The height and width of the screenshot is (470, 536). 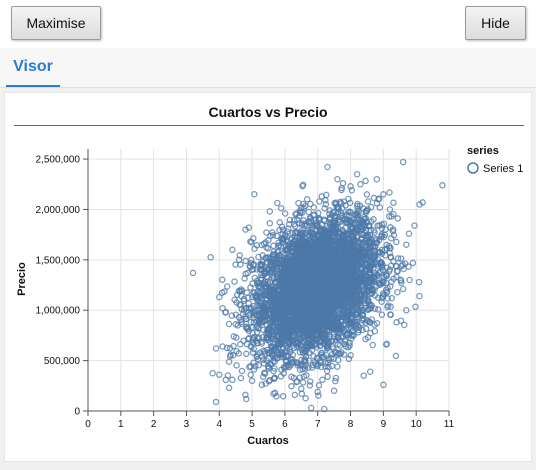 What do you see at coordinates (56, 23) in the screenshot?
I see `maximise-button: Maximise` at bounding box center [56, 23].